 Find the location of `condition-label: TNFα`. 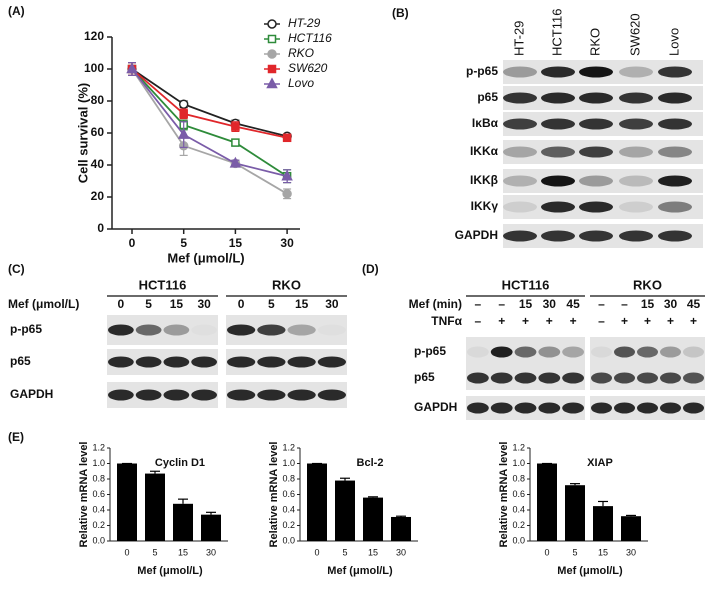

condition-label: TNFα is located at coordinates (446, 321).